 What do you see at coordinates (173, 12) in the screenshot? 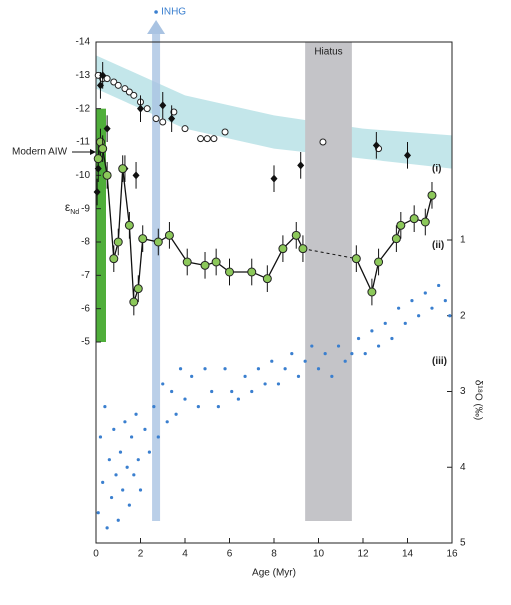
I see `inhg-label: INHG` at bounding box center [173, 12].